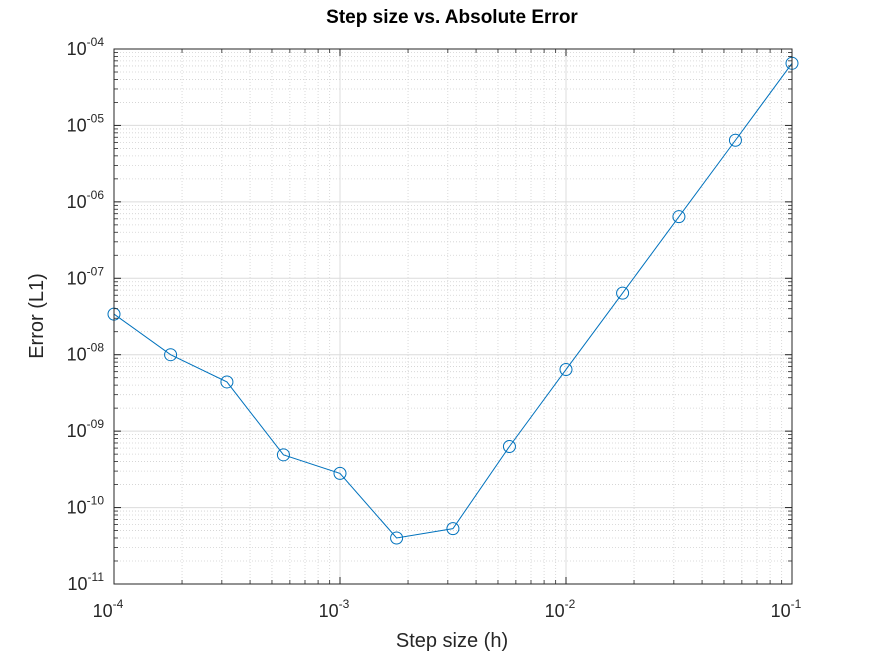 The width and height of the screenshot is (874, 655). What do you see at coordinates (86, 353) in the screenshot?
I see `y-tick-label: 10-08` at bounding box center [86, 353].